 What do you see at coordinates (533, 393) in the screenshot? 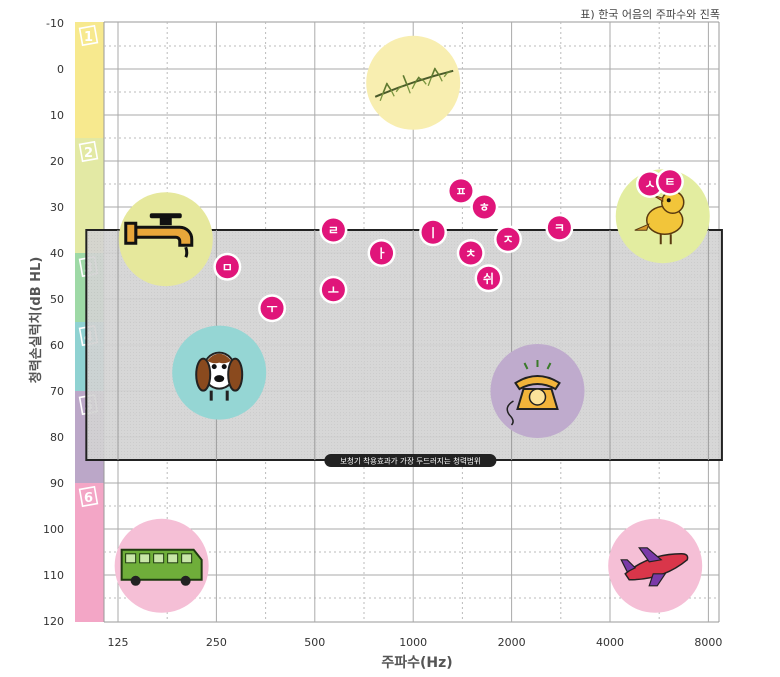
I see `telephone-icon` at bounding box center [533, 393].